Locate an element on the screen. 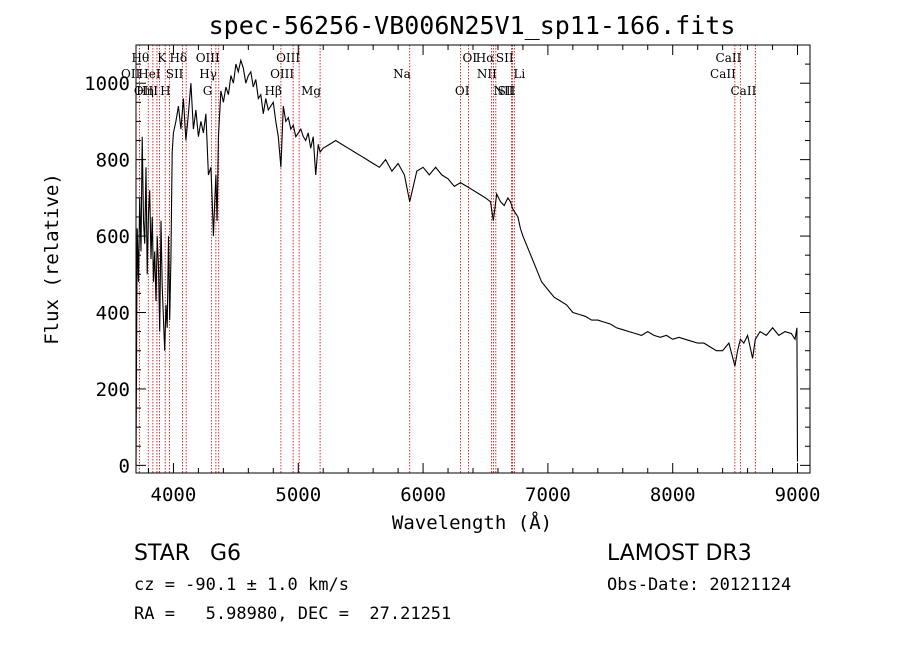 The height and width of the screenshot is (649, 900). chart-title: spec-56256-VB006N25V1_sp11-166.fits is located at coordinates (472, 25).